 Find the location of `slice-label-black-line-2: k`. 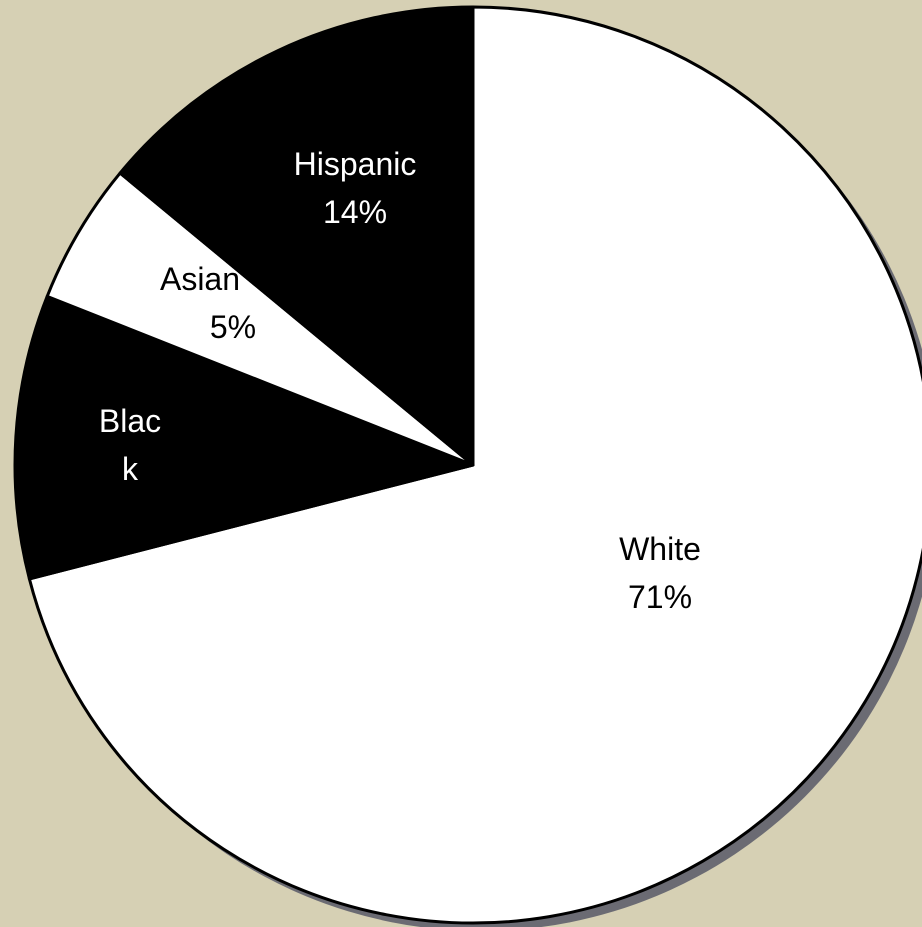

slice-label-black-line-2: k is located at coordinates (130, 469).